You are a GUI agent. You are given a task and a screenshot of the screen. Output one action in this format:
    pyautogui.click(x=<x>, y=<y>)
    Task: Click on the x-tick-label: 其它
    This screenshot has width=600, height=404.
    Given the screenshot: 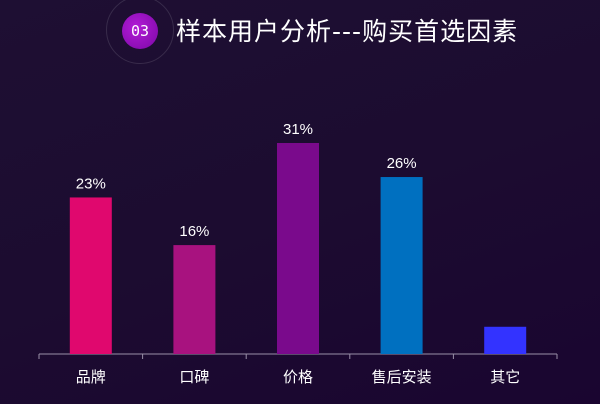 What is the action you would take?
    pyautogui.click(x=505, y=377)
    